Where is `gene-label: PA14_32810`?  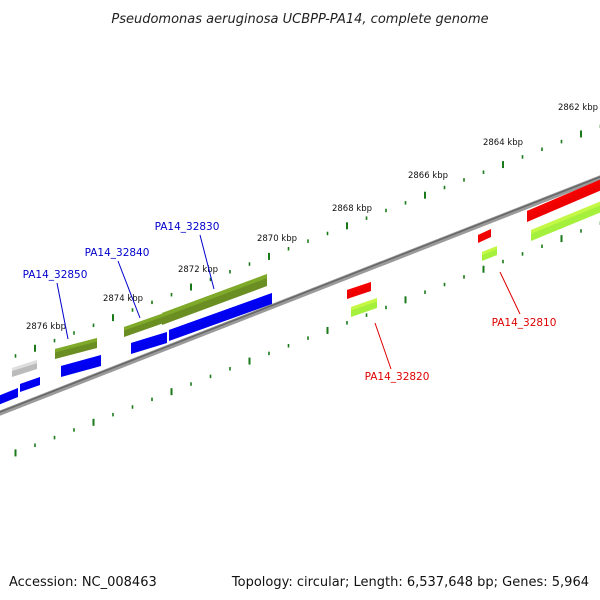
gene-label: PA14_32810 is located at coordinates (524, 323).